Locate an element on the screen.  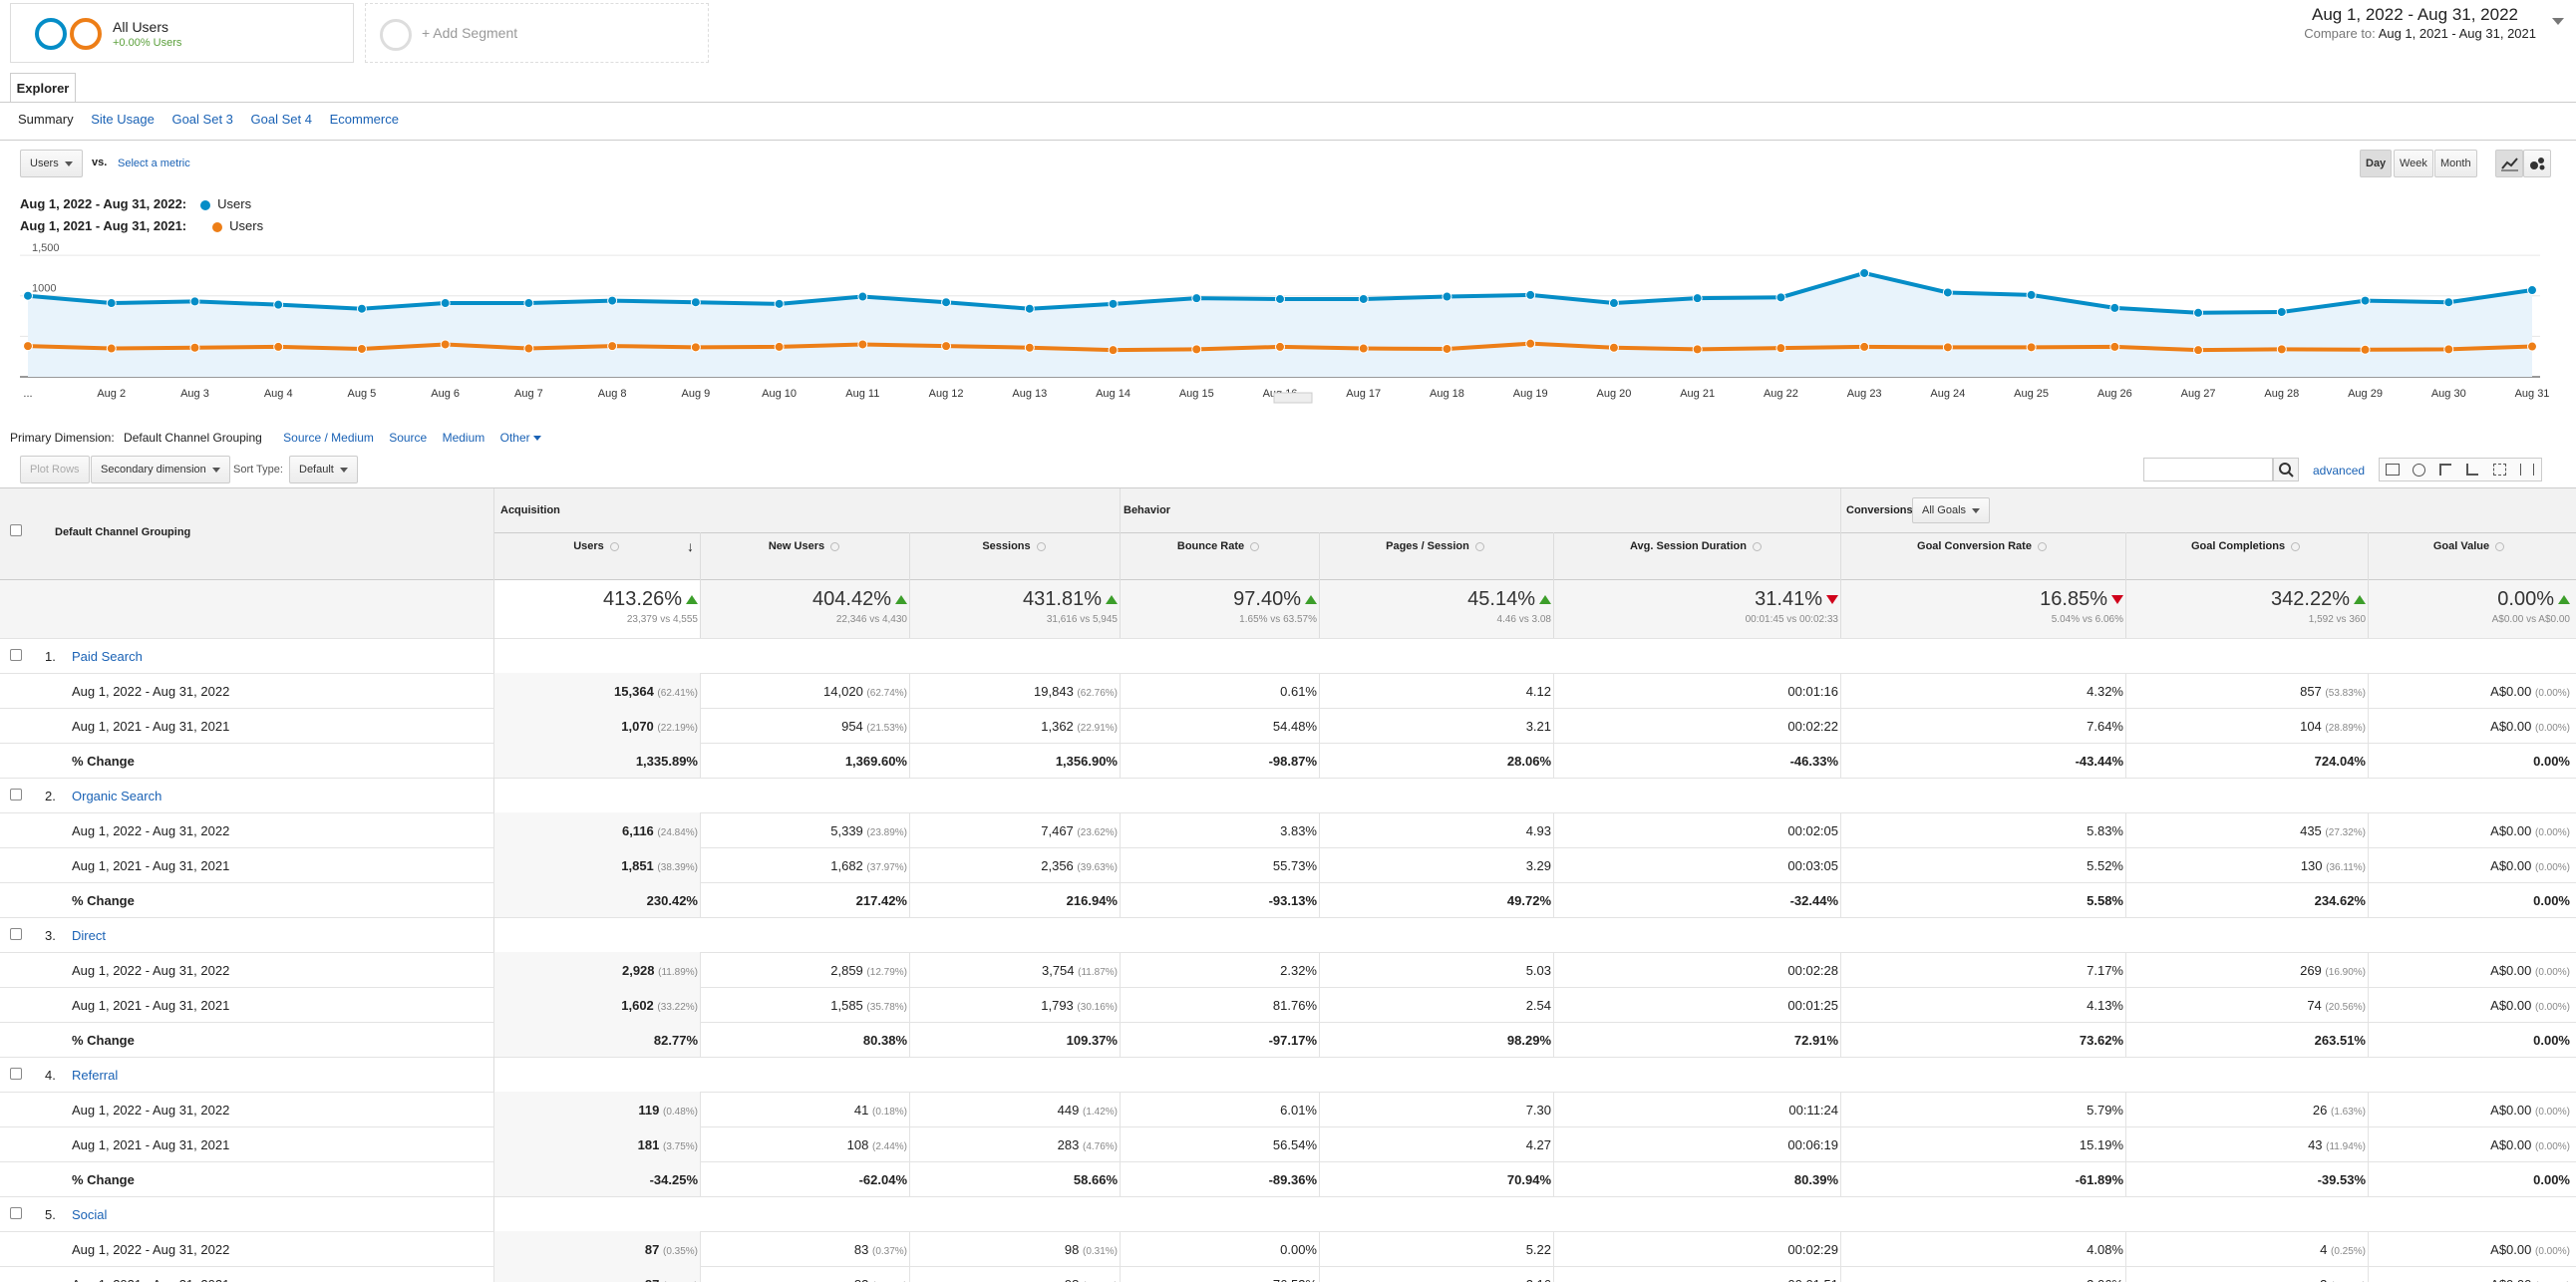
metric-select: Users is located at coordinates (51, 163).